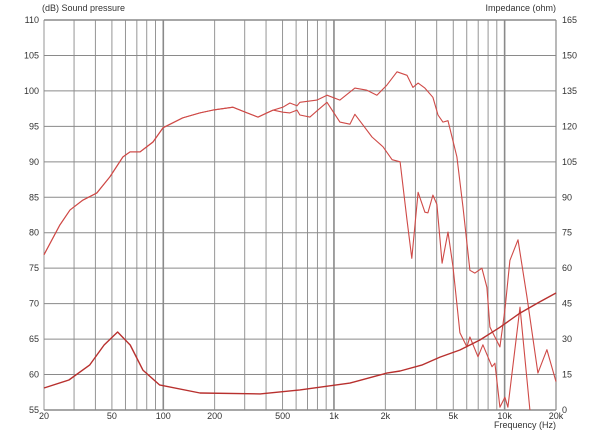 This screenshot has height=433, width=600. What do you see at coordinates (34, 304) in the screenshot?
I see `y-tick-label-left: 70` at bounding box center [34, 304].